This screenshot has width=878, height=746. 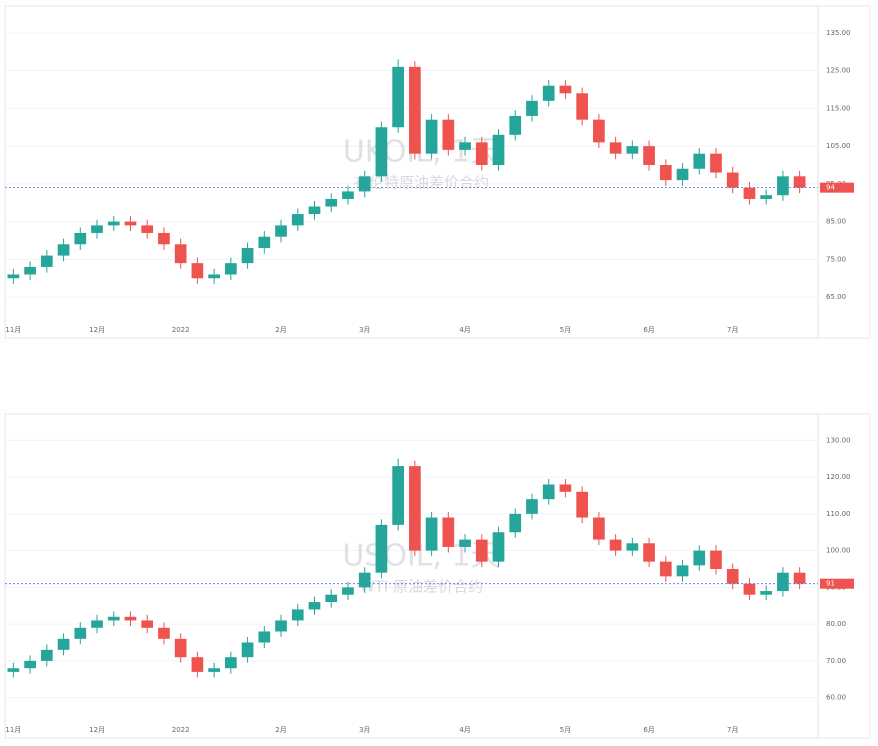 What do you see at coordinates (838, 146) in the screenshot?
I see `y-tick-label: 105.00` at bounding box center [838, 146].